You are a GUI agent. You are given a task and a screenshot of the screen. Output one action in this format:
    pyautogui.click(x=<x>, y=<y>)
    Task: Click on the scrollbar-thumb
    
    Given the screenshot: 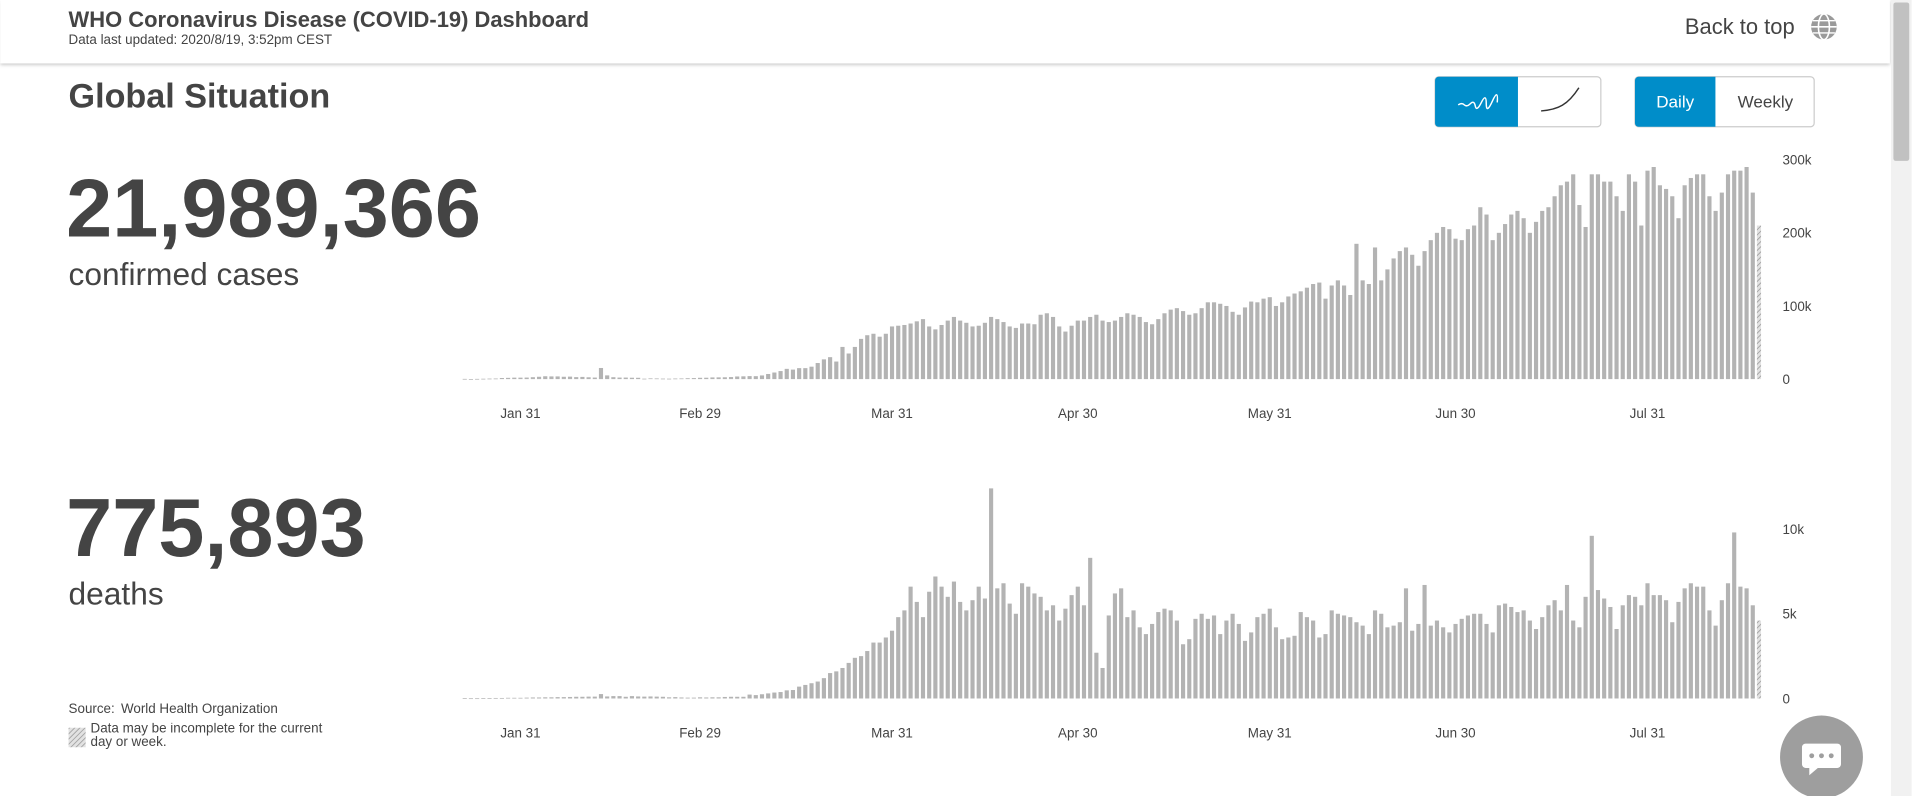 What is the action you would take?
    pyautogui.click(x=1901, y=81)
    